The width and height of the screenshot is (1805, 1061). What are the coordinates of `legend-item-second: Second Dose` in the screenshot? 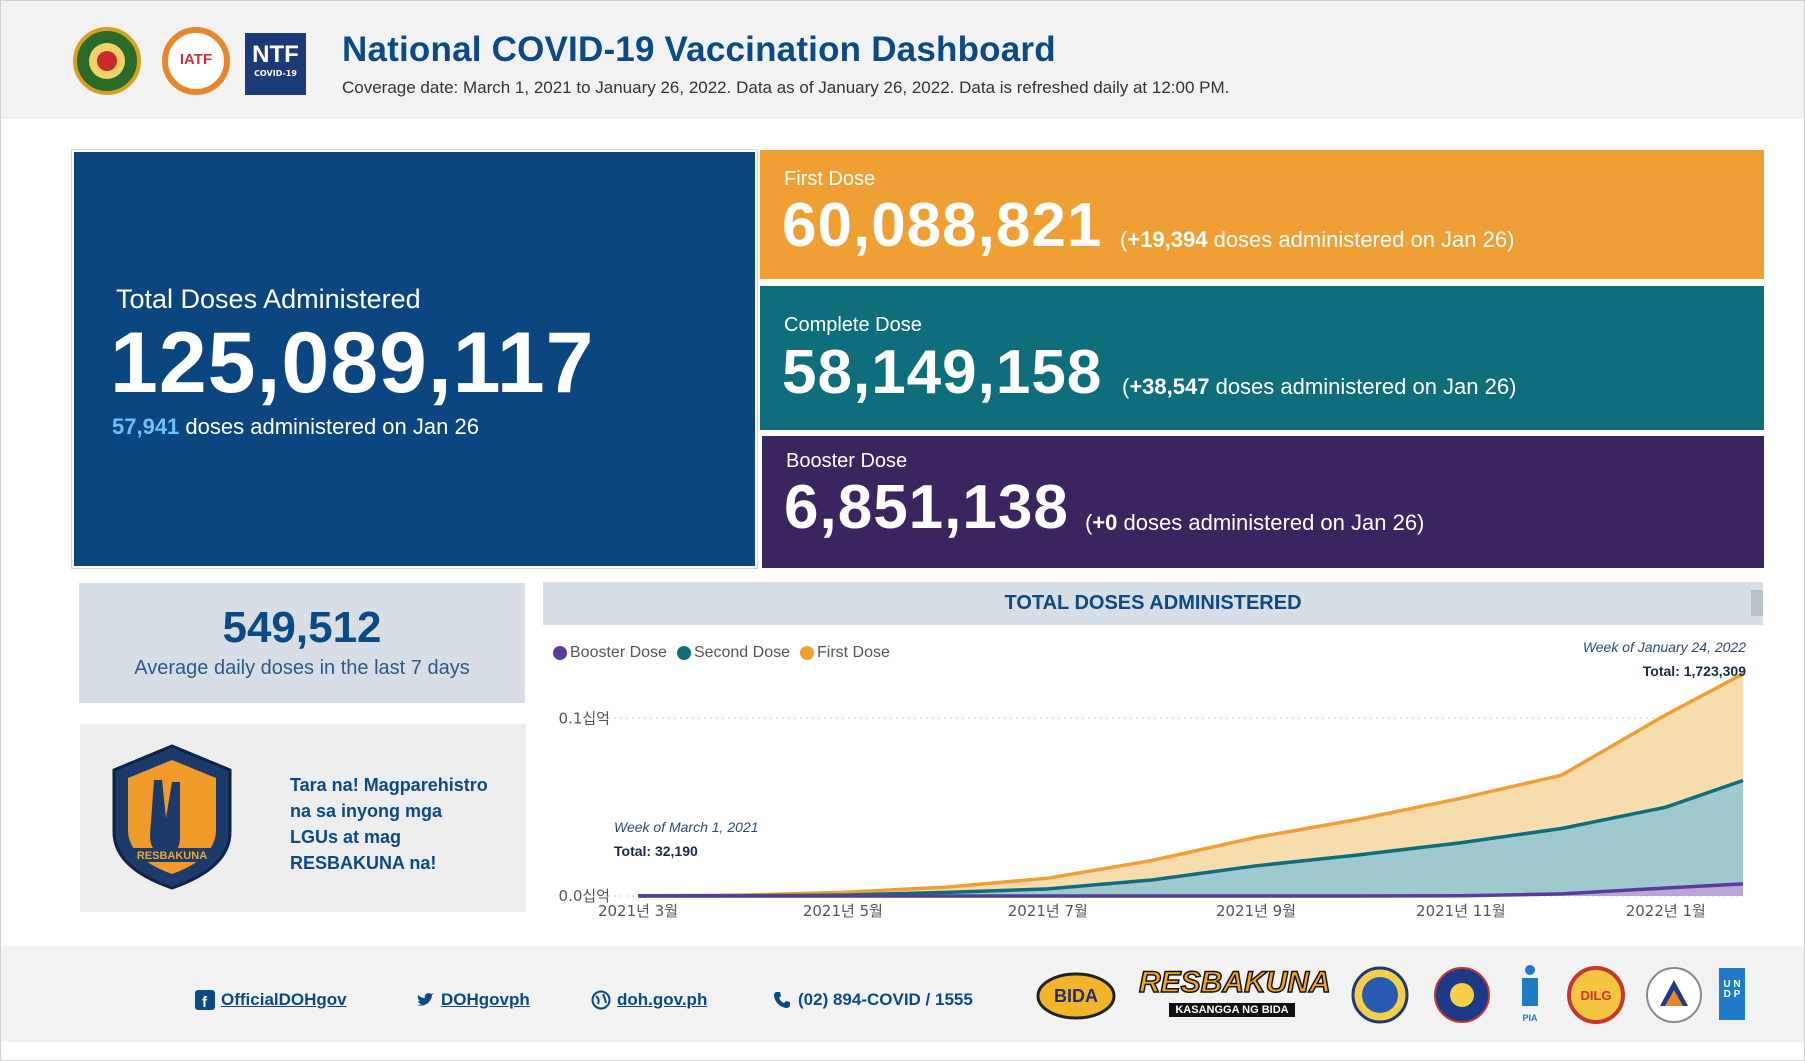 It's located at (733, 653).